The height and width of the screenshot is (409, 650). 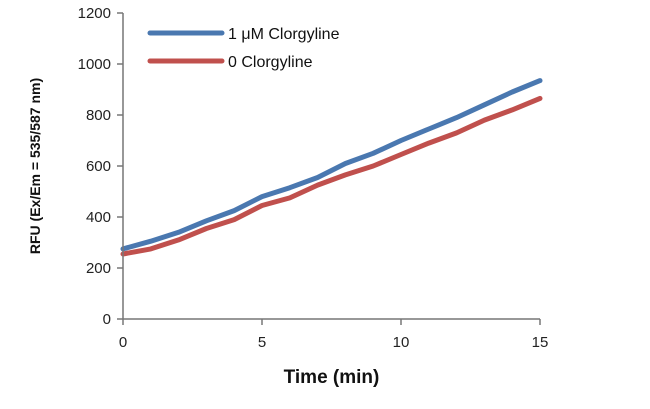 What do you see at coordinates (98, 217) in the screenshot?
I see `y-tick-label: 400` at bounding box center [98, 217].